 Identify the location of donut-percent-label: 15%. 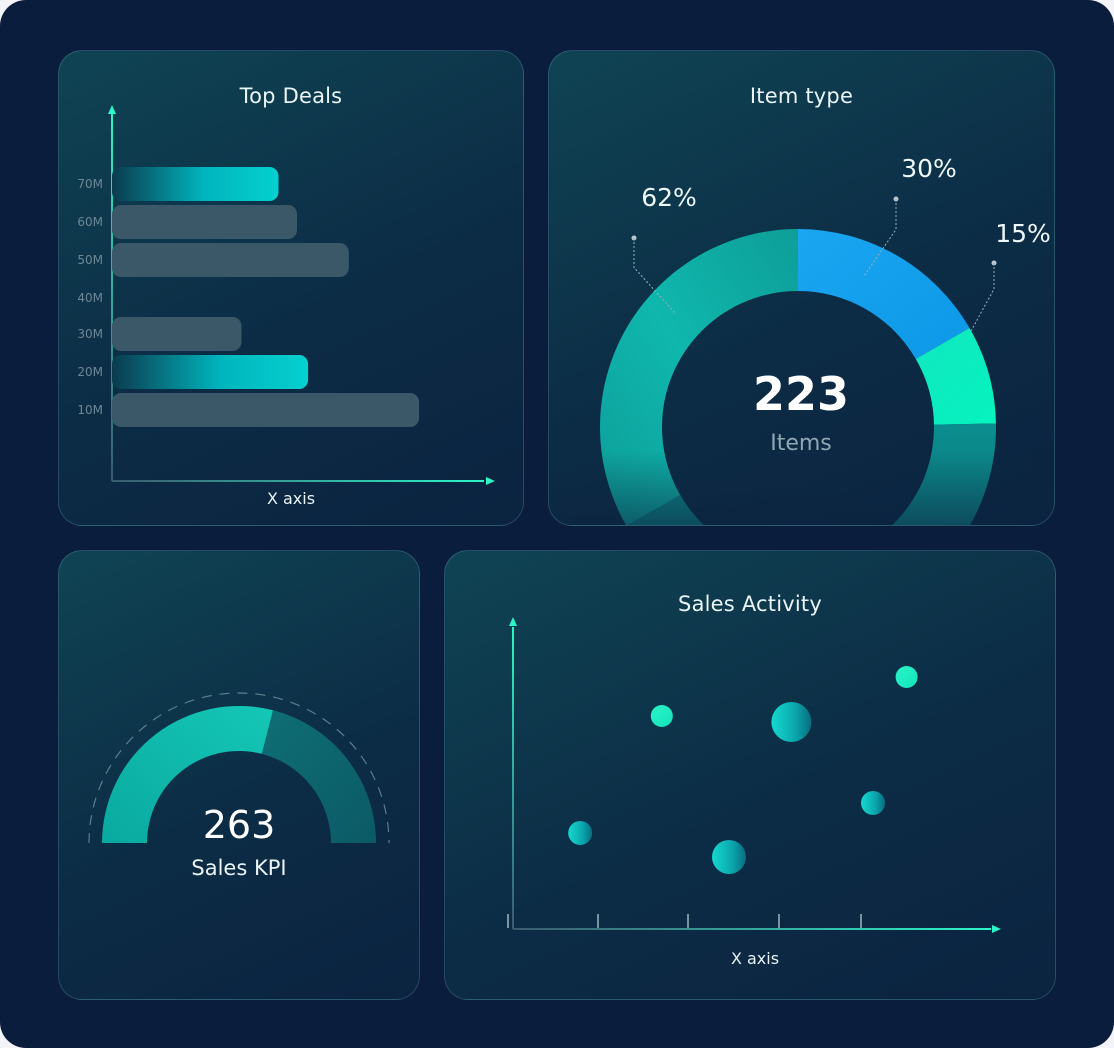
(1023, 233).